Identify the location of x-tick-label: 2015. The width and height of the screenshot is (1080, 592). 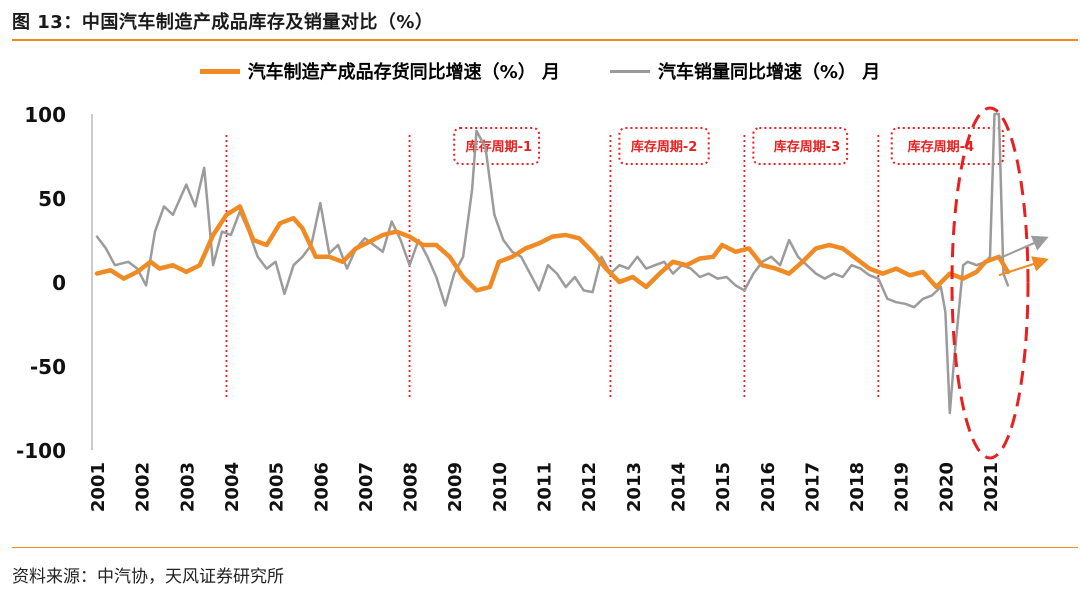
(723, 487).